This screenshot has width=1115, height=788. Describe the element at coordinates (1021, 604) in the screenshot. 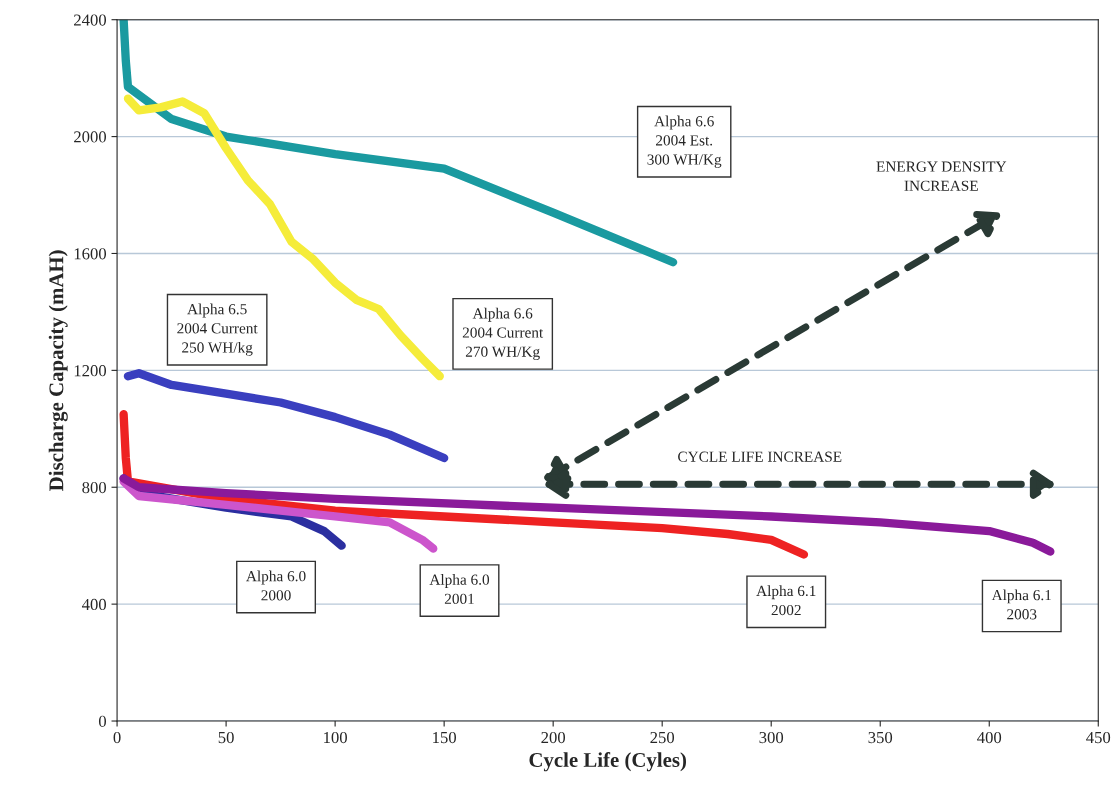

I see `annotation: Alpha 6.1 2003` at that location.